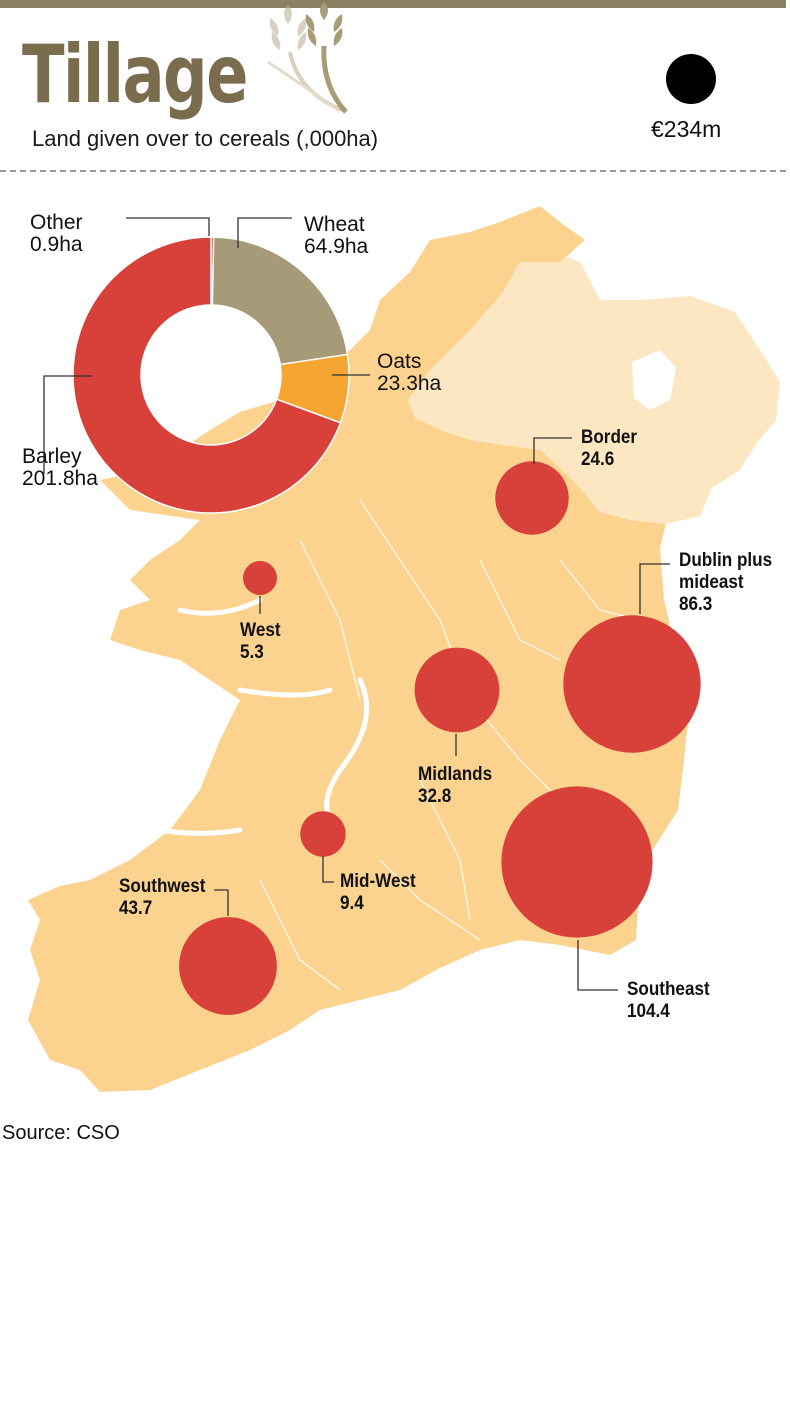 This screenshot has height=1404, width=790. Describe the element at coordinates (162, 897) in the screenshot. I see `region-label-southwest: Southwest 43.7` at that location.